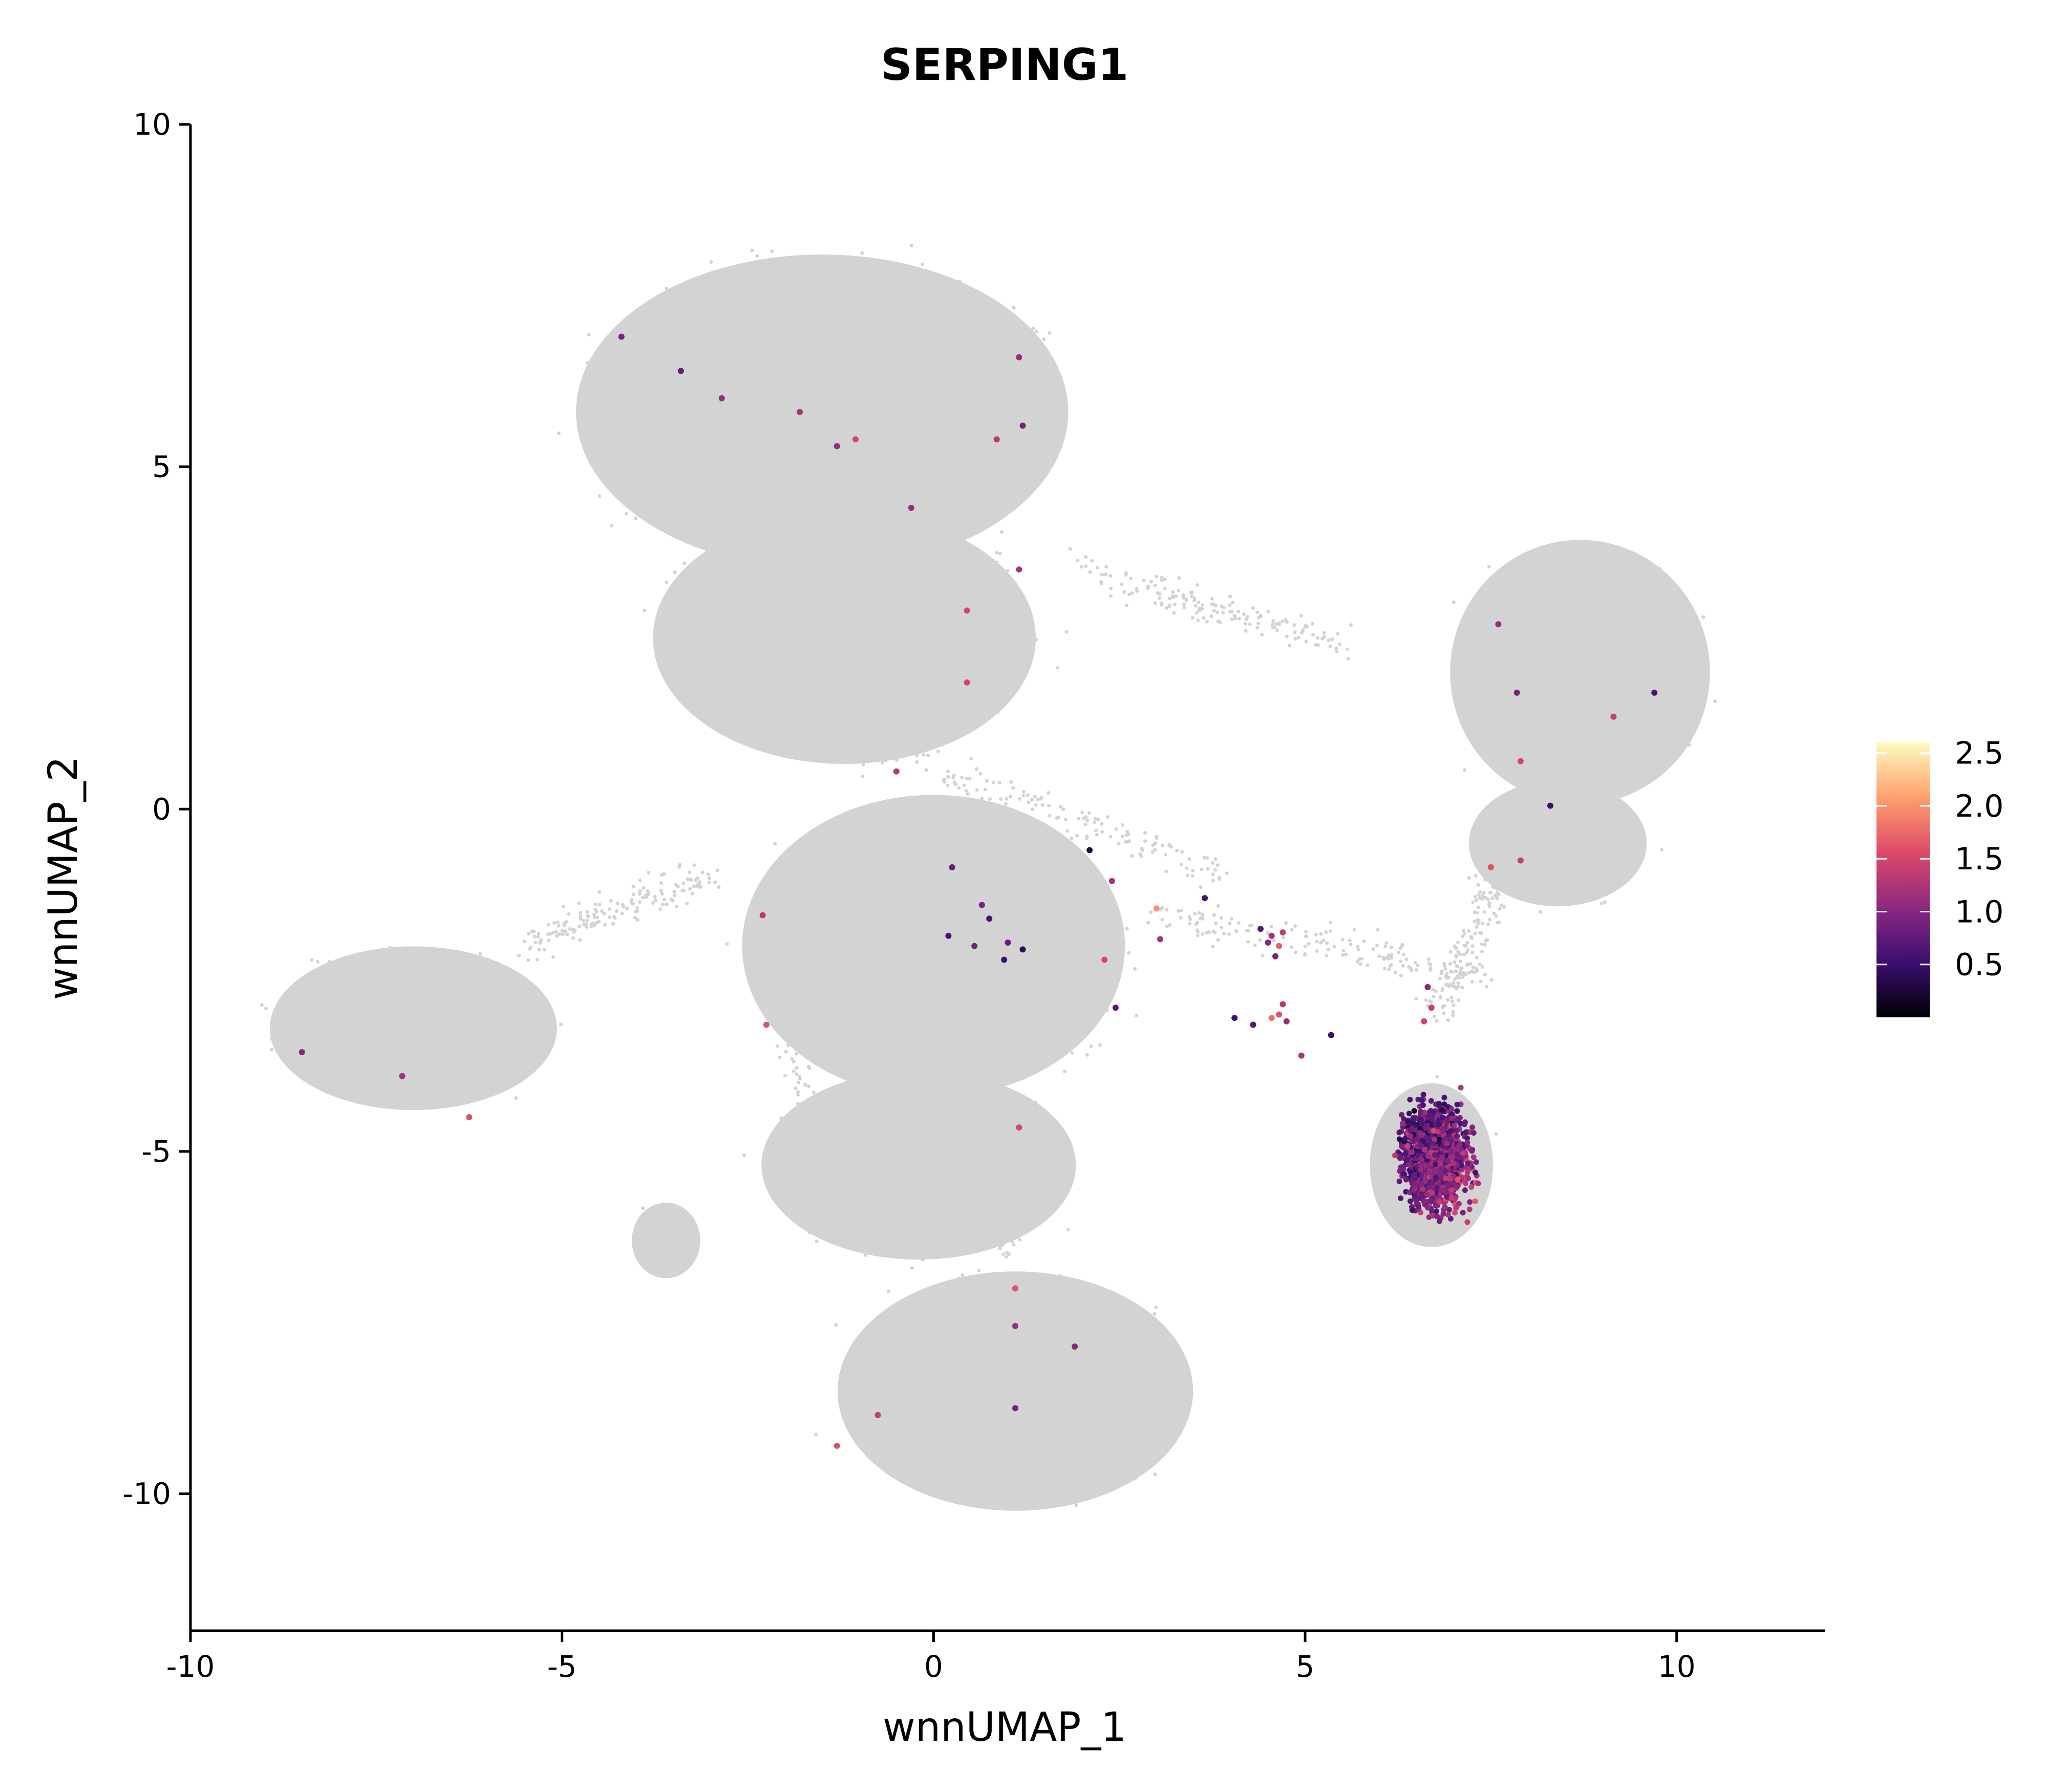 This screenshot has width=2048, height=1792. I want to click on background-blob-left-arm, so click(411, 1028).